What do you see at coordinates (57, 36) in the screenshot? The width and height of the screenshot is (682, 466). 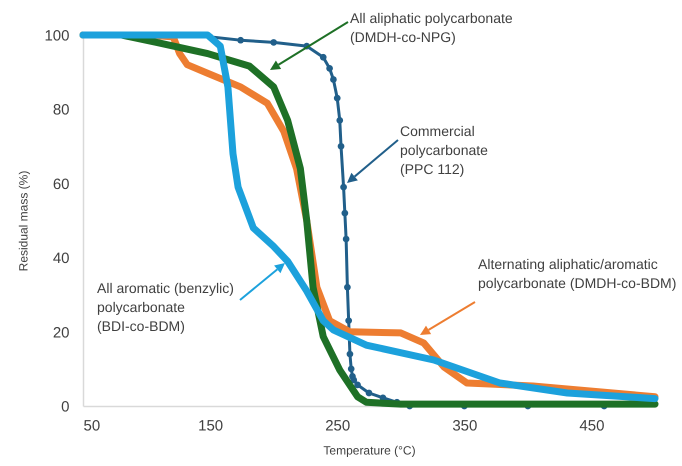 I see `y-tick-label: 100` at bounding box center [57, 36].